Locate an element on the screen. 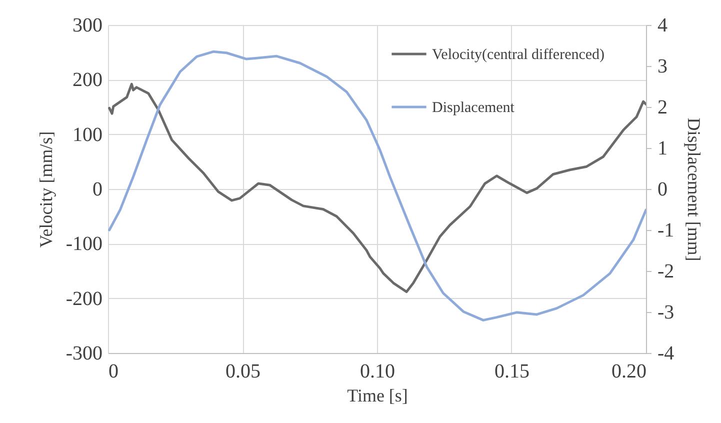 The image size is (721, 423). x-tick-label: 0 is located at coordinates (113, 371).